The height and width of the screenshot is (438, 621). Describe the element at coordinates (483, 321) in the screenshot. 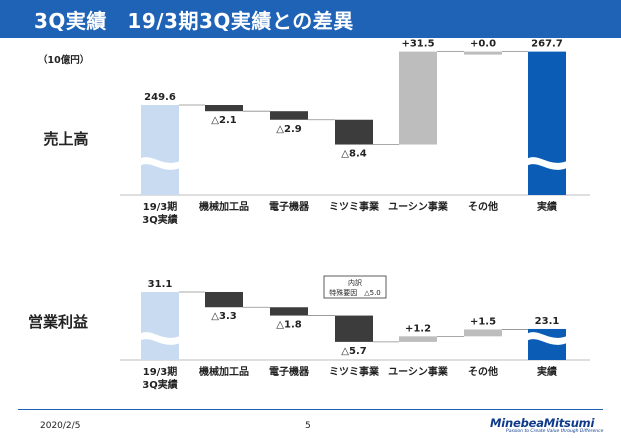

I see `value-label: +1.5` at that location.